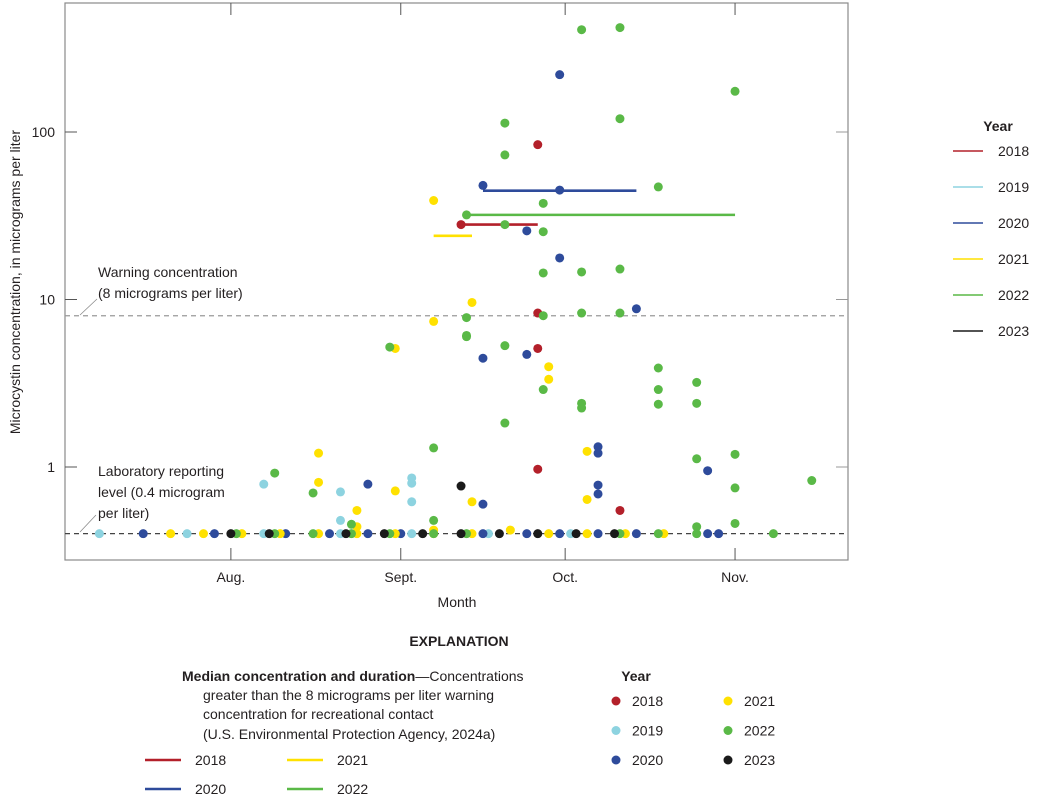  Describe the element at coordinates (458, 641) in the screenshot. I see `explanation-title: EXPLANATION` at that location.